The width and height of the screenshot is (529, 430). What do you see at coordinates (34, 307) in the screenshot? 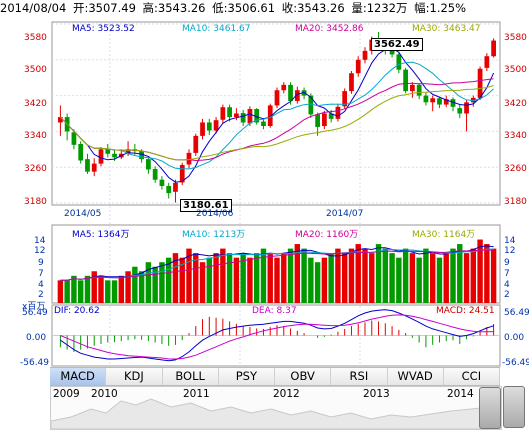
I see `vol-unit: x百万` at bounding box center [34, 307].